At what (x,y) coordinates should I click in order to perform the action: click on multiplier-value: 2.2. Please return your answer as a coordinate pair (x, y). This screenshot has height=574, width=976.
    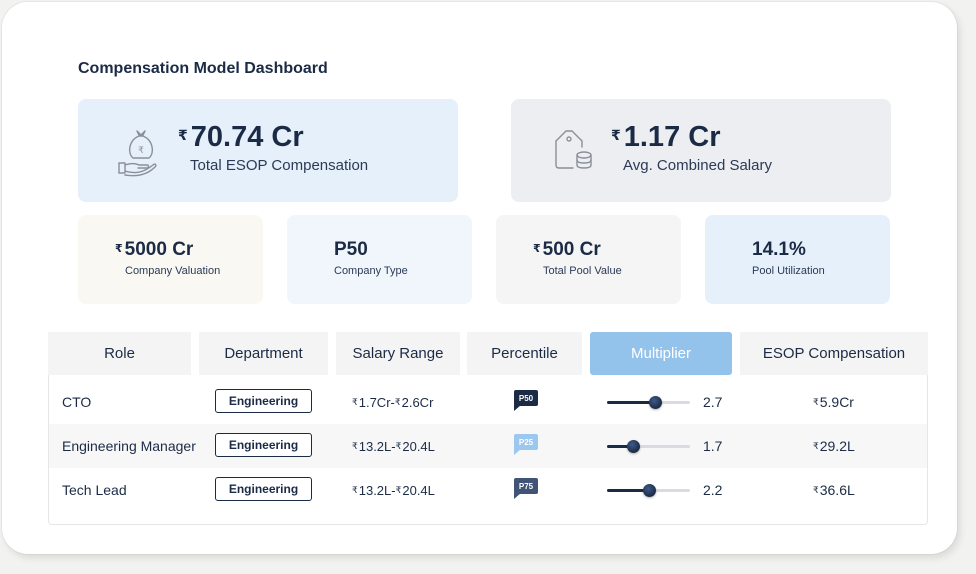
    Looking at the image, I should click on (713, 490).